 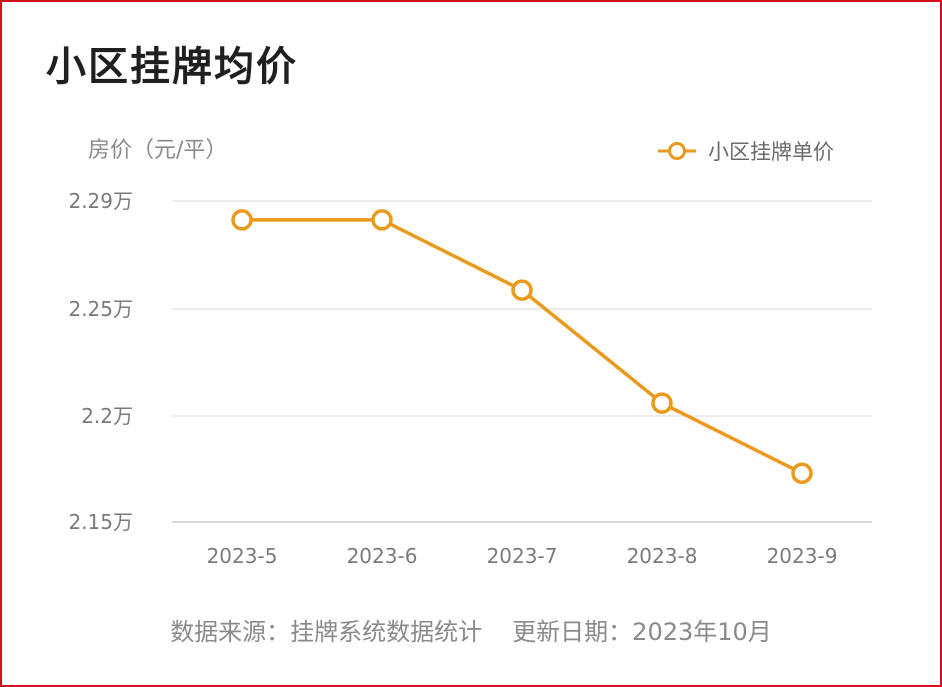 I want to click on x-tick-label: 2023-7, so click(x=522, y=556).